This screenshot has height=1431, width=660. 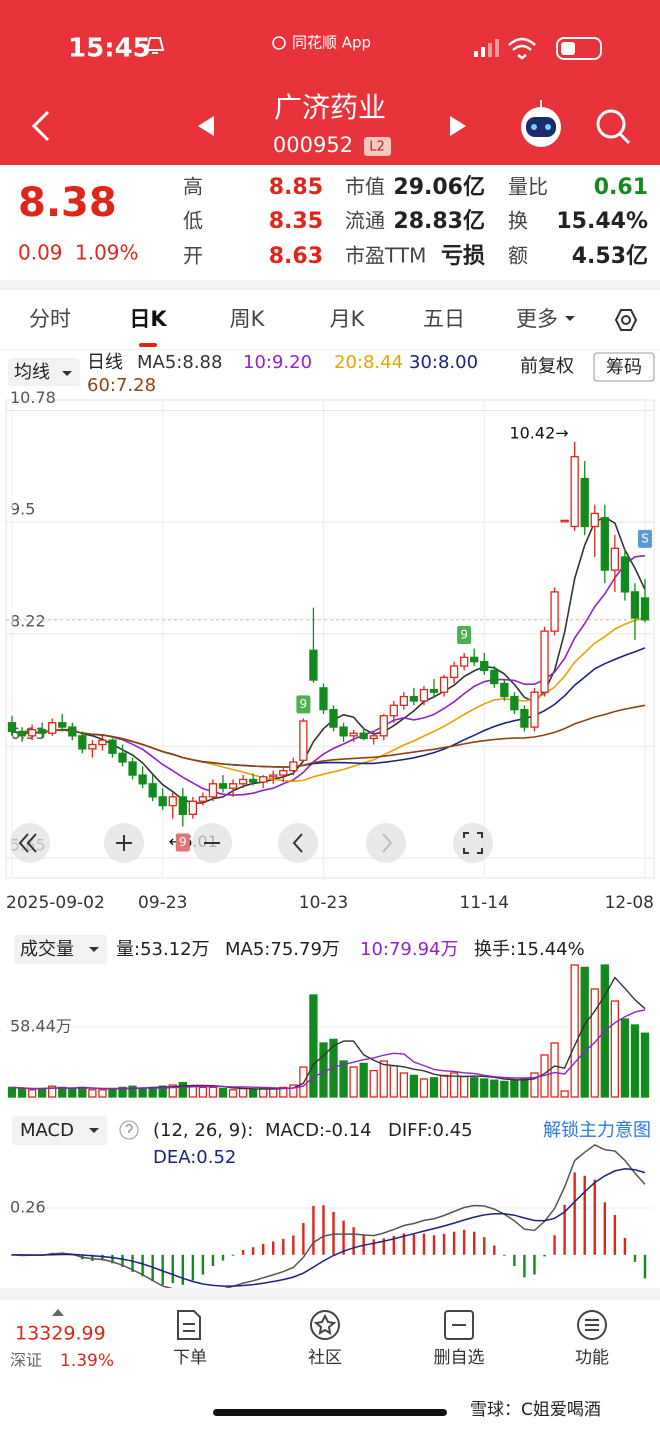 What do you see at coordinates (279, 43) in the screenshot?
I see `app-icon` at bounding box center [279, 43].